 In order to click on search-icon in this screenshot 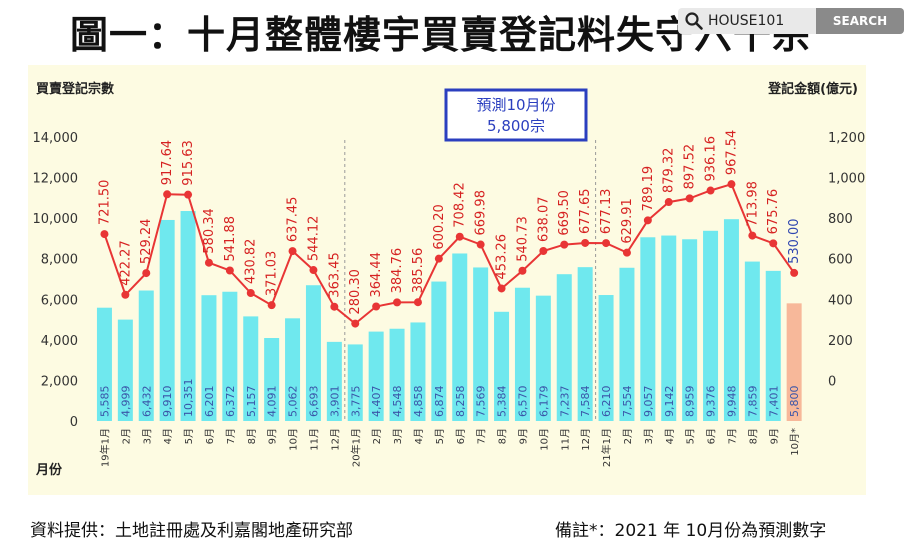, I will do `click(694, 21)`.